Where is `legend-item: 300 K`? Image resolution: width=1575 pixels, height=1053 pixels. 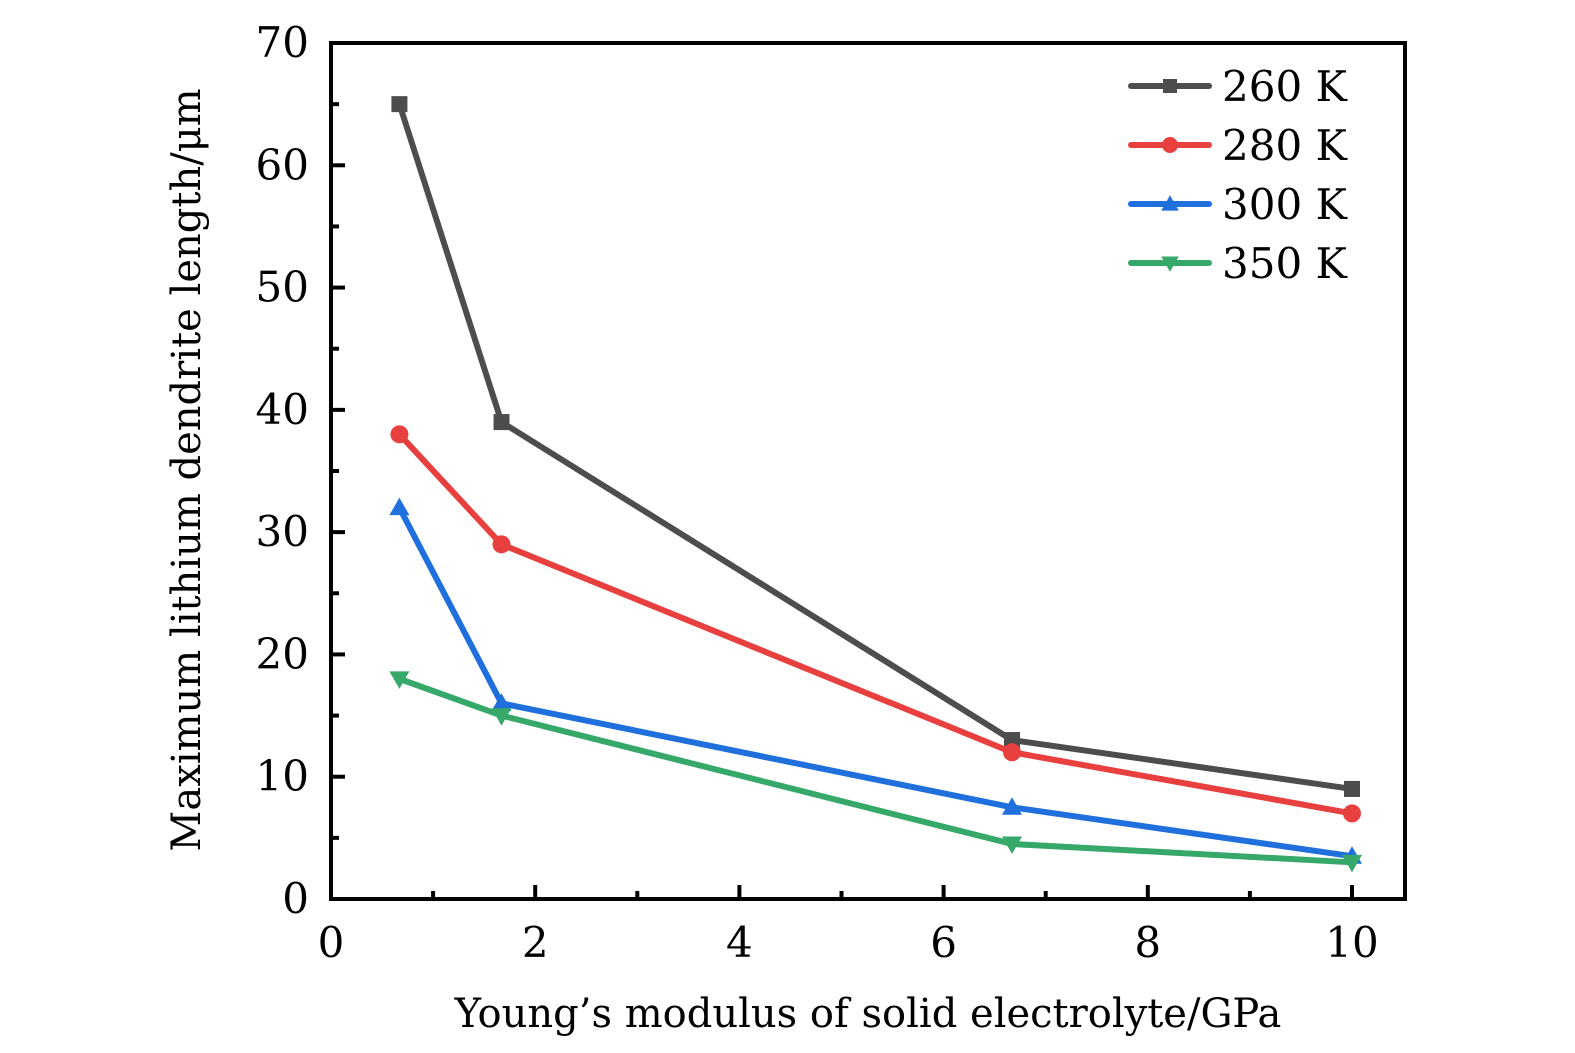 legend-item: 300 K is located at coordinates (1238, 204).